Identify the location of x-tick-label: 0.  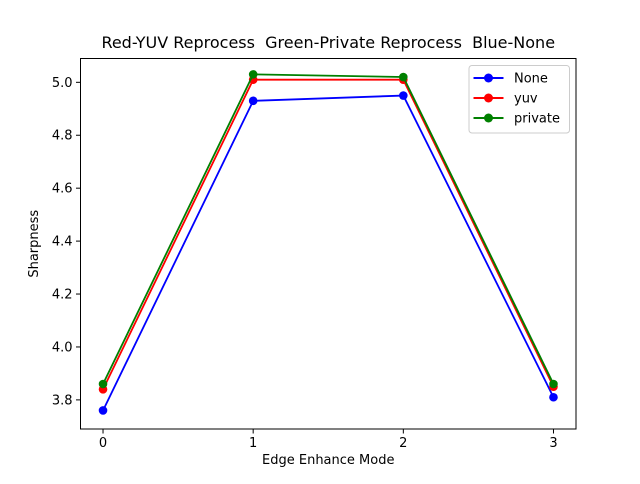
(103, 443).